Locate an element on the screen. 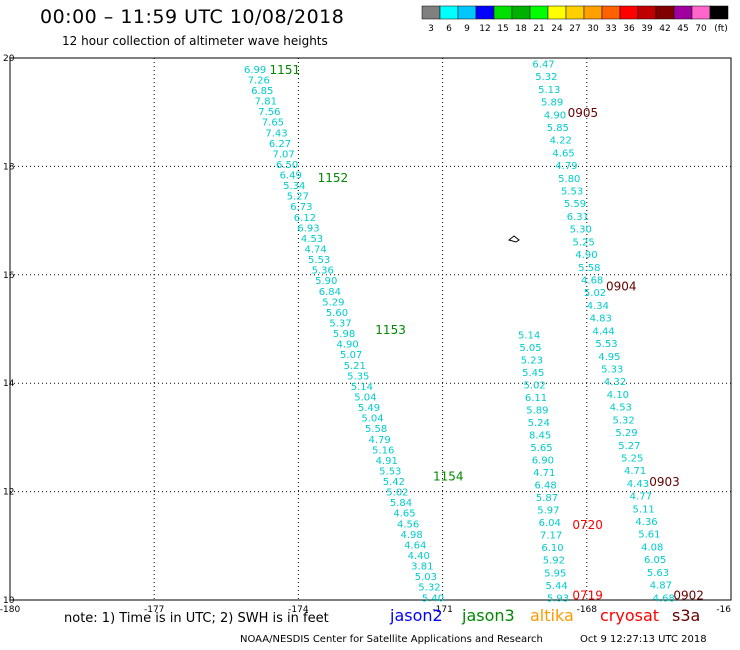  swh-value: 5.89 is located at coordinates (552, 103).